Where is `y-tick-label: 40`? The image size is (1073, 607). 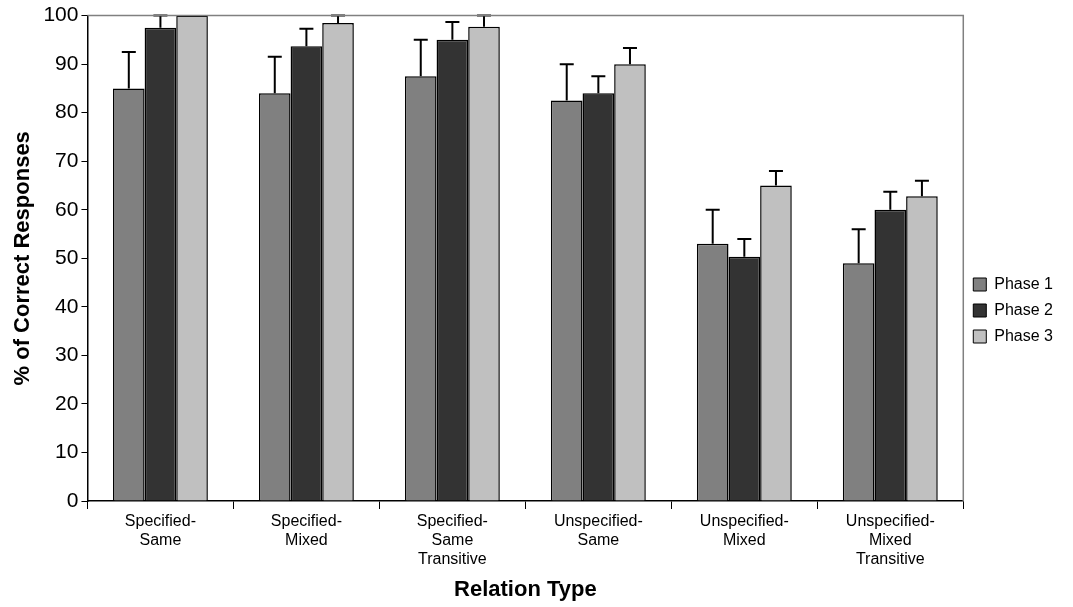 y-tick-label: 40 is located at coordinates (67, 305).